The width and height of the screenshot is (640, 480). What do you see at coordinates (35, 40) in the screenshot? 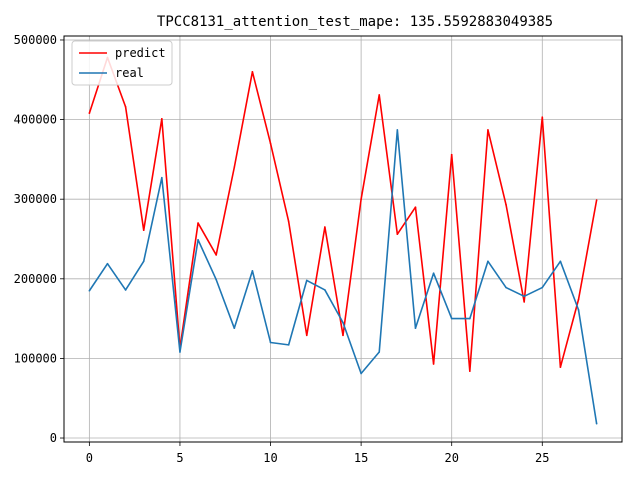
I see `y-tick-label: 500000` at bounding box center [35, 40].